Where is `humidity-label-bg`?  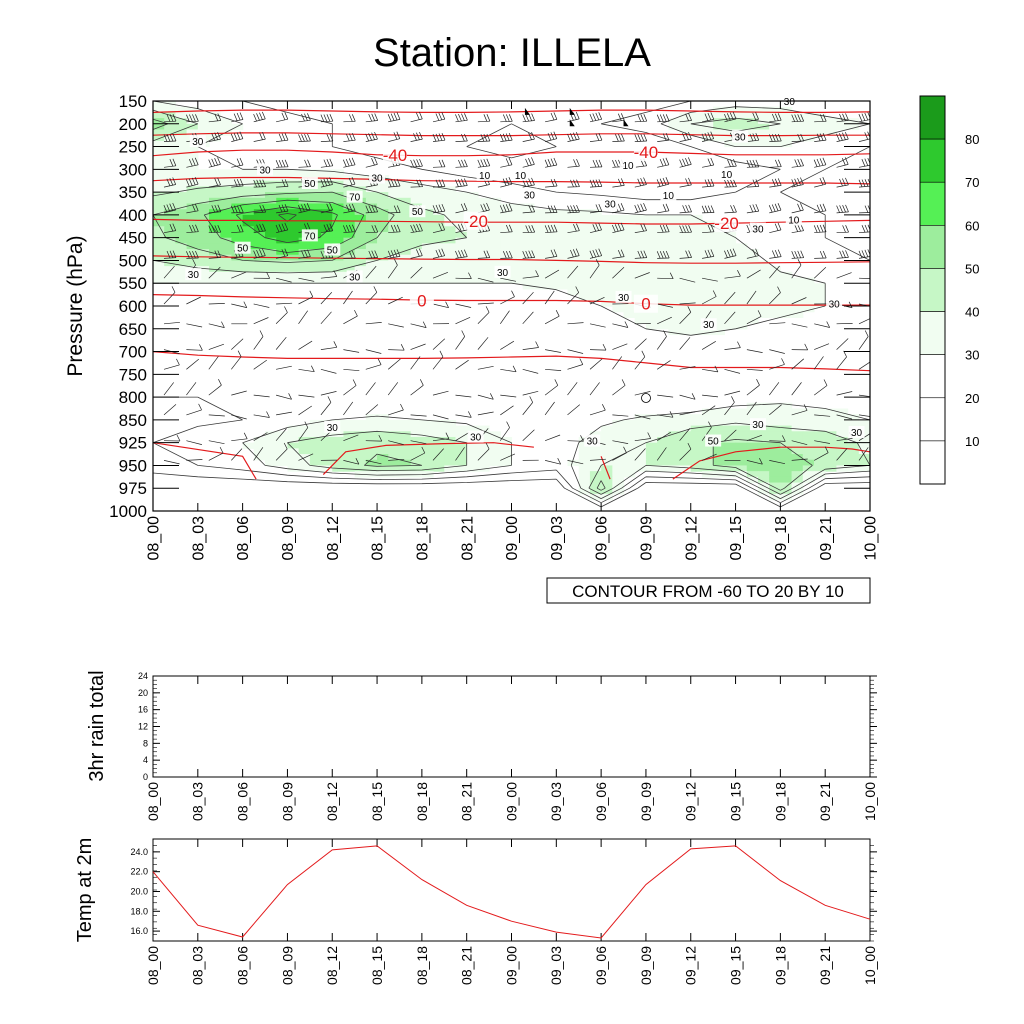 humidity-label-bg is located at coordinates (713, 440).